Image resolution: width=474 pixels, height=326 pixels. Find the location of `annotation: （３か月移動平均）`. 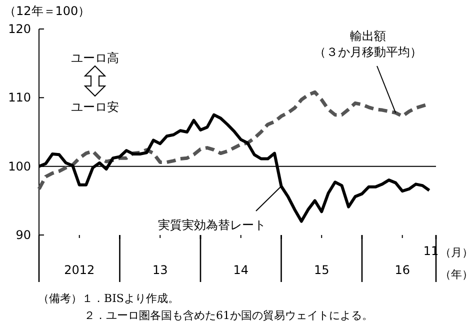

annotation: （３か月移動平均） is located at coordinates (368, 52).